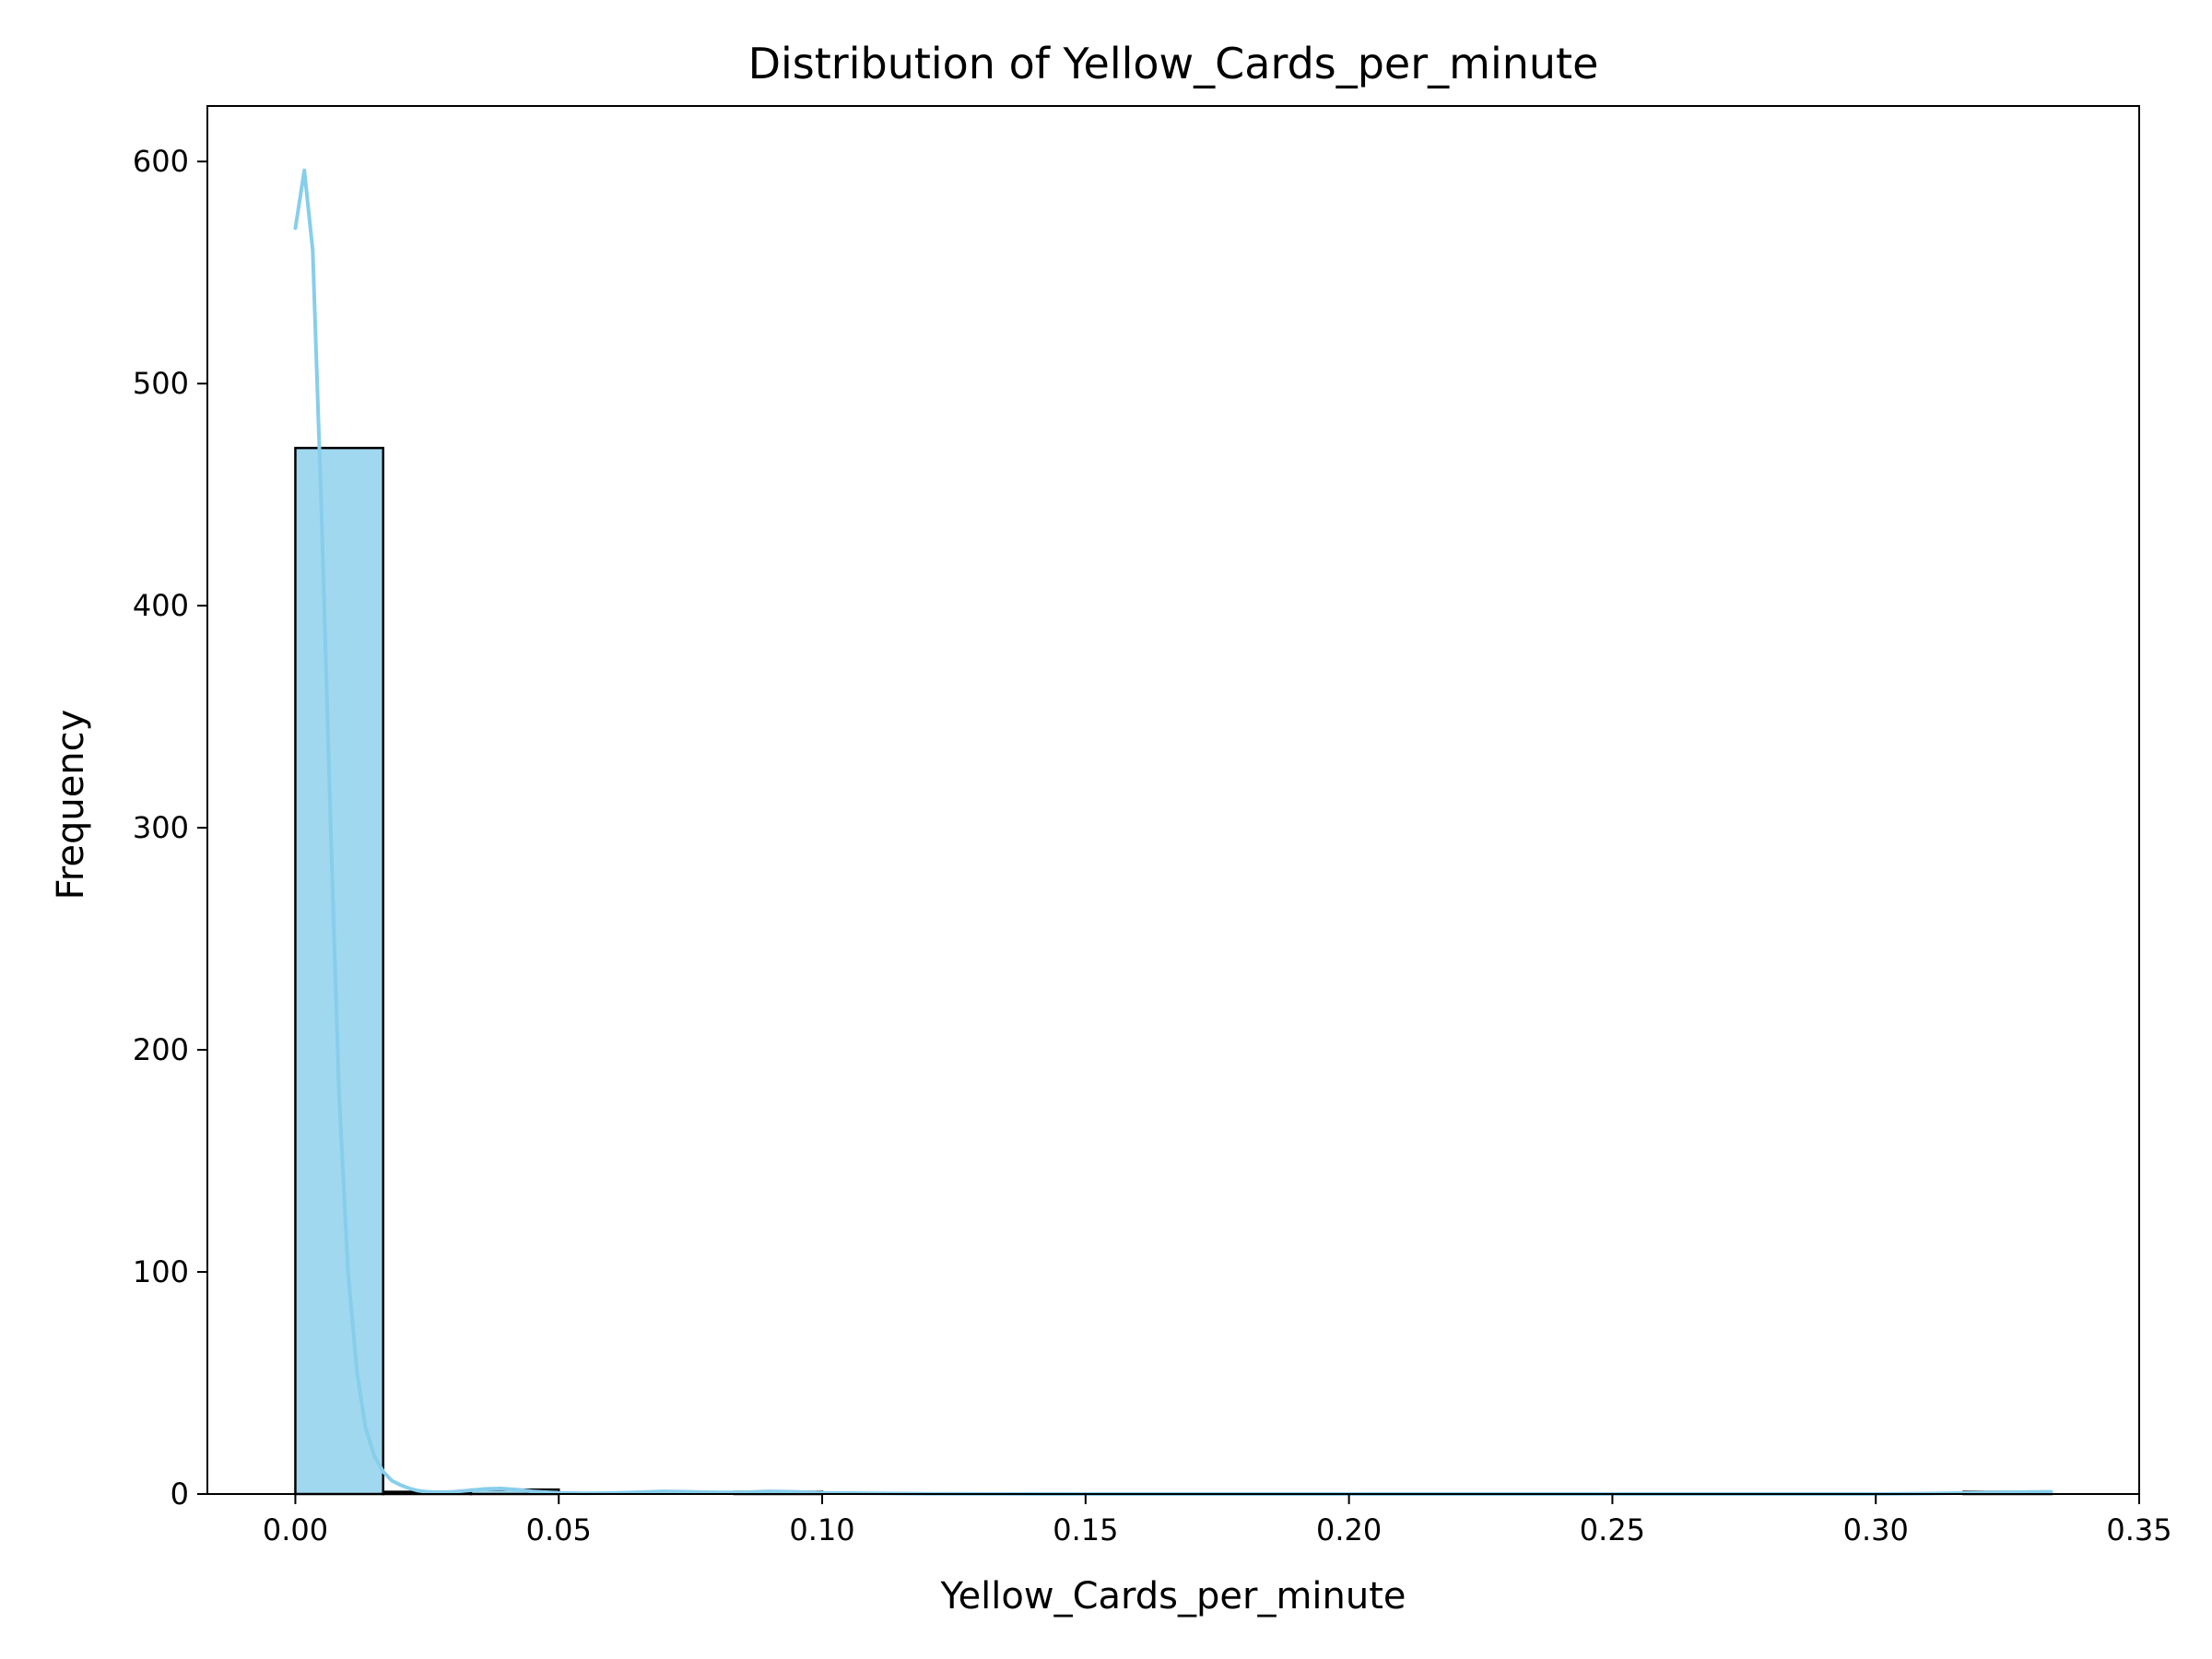  I want to click on x-axis-label: Yellow_Cards_per_minute, so click(1172, 1596).